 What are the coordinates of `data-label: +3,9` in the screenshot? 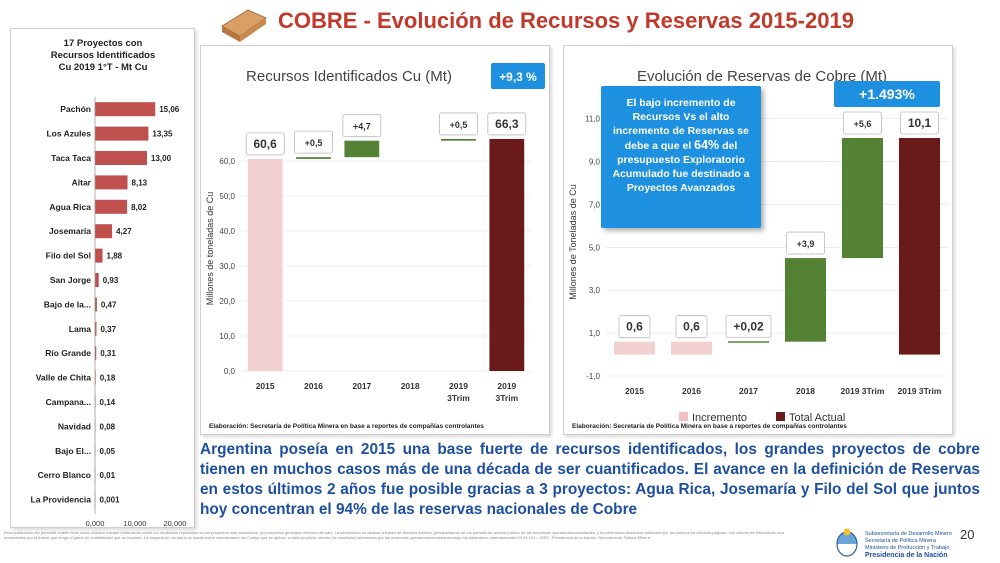 It's located at (806, 244).